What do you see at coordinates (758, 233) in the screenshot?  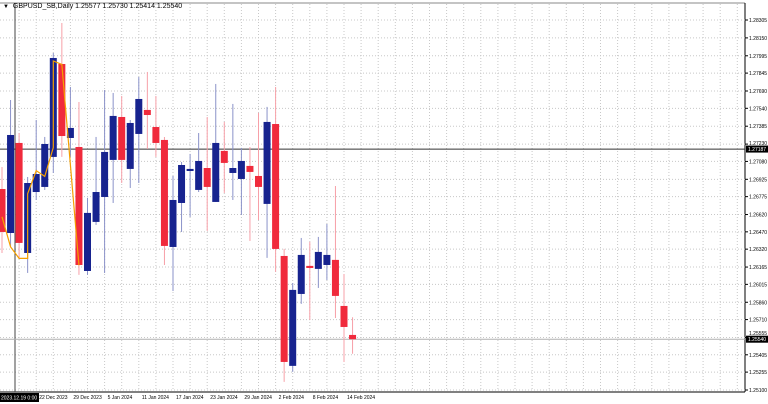 I see `price-tick-label: 1.26470` at bounding box center [758, 233].